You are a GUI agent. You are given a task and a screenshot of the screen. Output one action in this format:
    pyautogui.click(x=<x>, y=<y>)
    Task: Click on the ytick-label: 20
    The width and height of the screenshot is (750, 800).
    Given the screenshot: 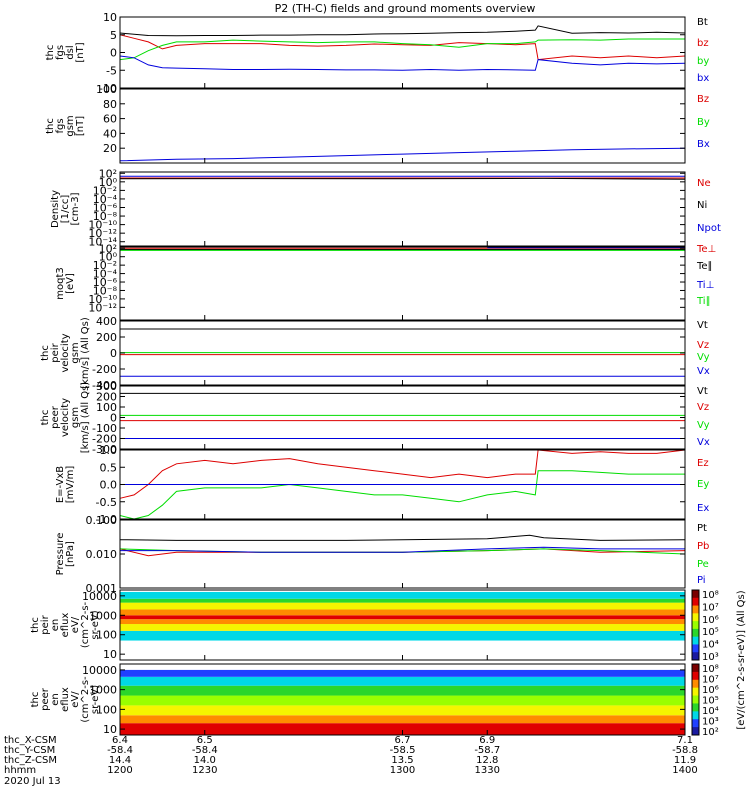 What is the action you would take?
    pyautogui.click(x=110, y=148)
    